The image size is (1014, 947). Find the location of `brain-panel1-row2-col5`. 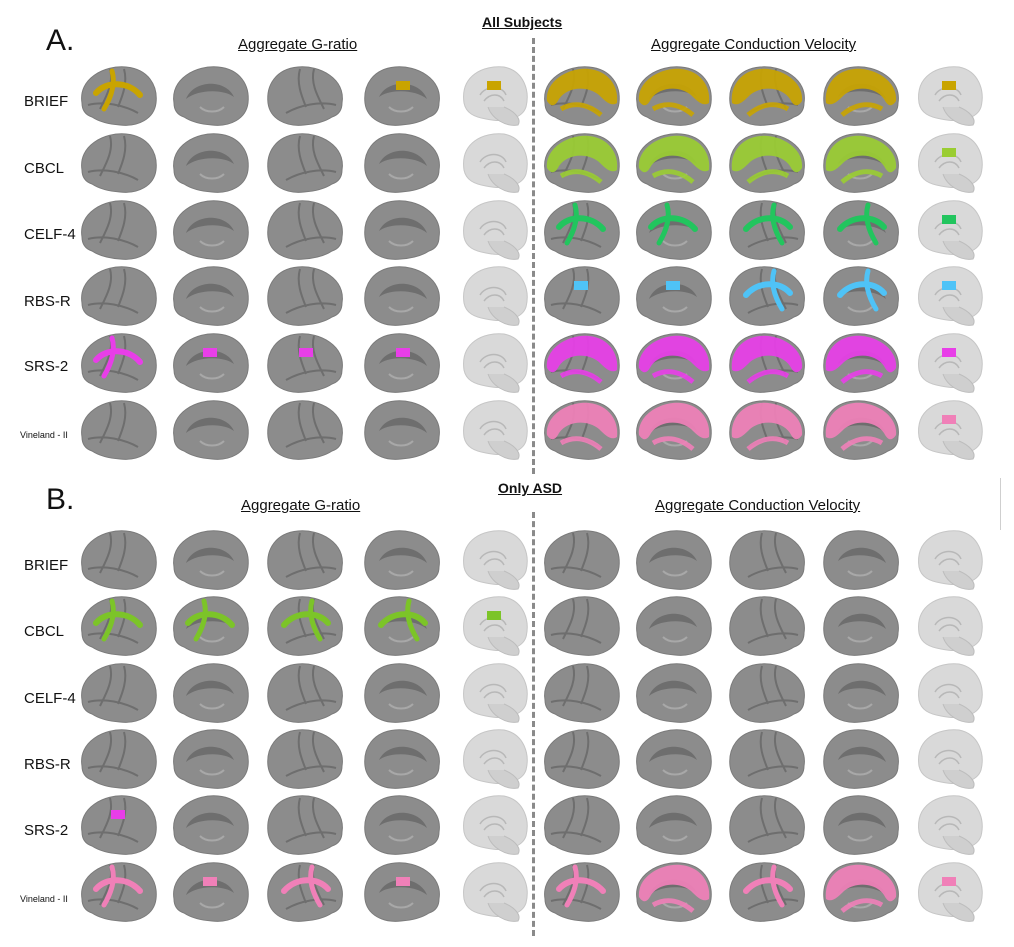

brain-panel1-row2-col5 is located at coordinates (582, 693).